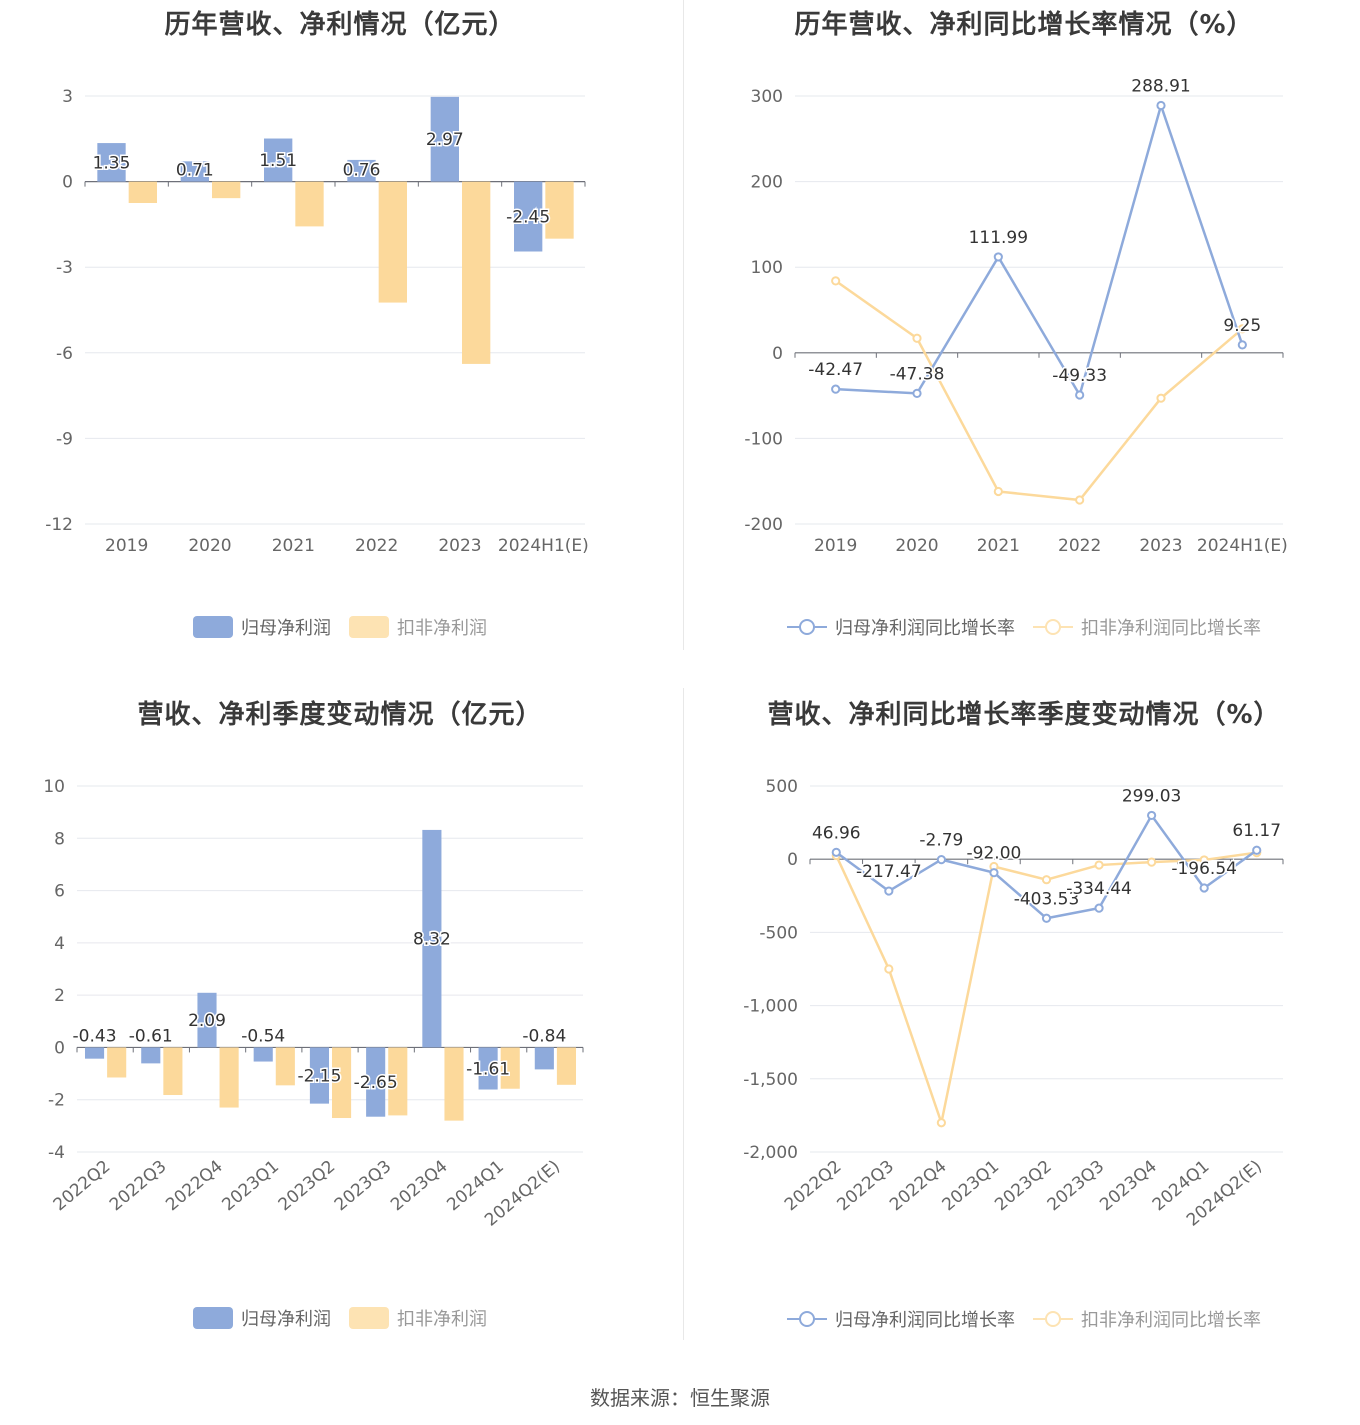 This screenshot has height=1425, width=1360. Describe the element at coordinates (340, 715) in the screenshot. I see `chart-title: 营收、净利季度变动情况（亿元）` at that location.